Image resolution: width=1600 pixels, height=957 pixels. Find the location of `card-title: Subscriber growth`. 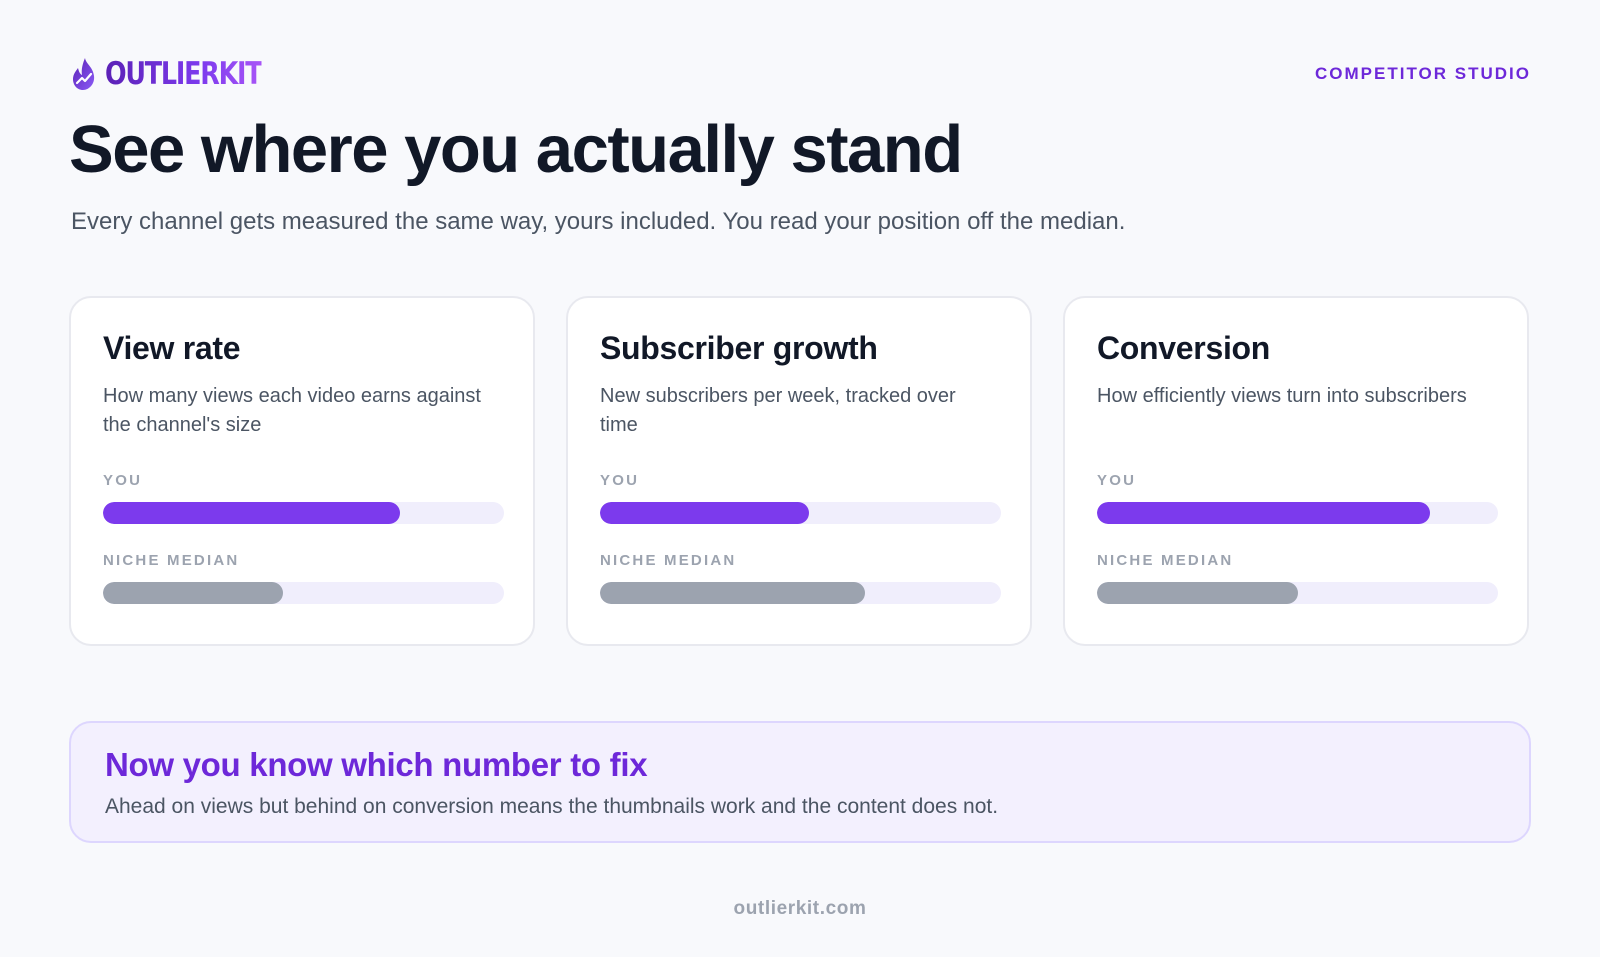

card-title: Subscriber growth is located at coordinates (739, 348).